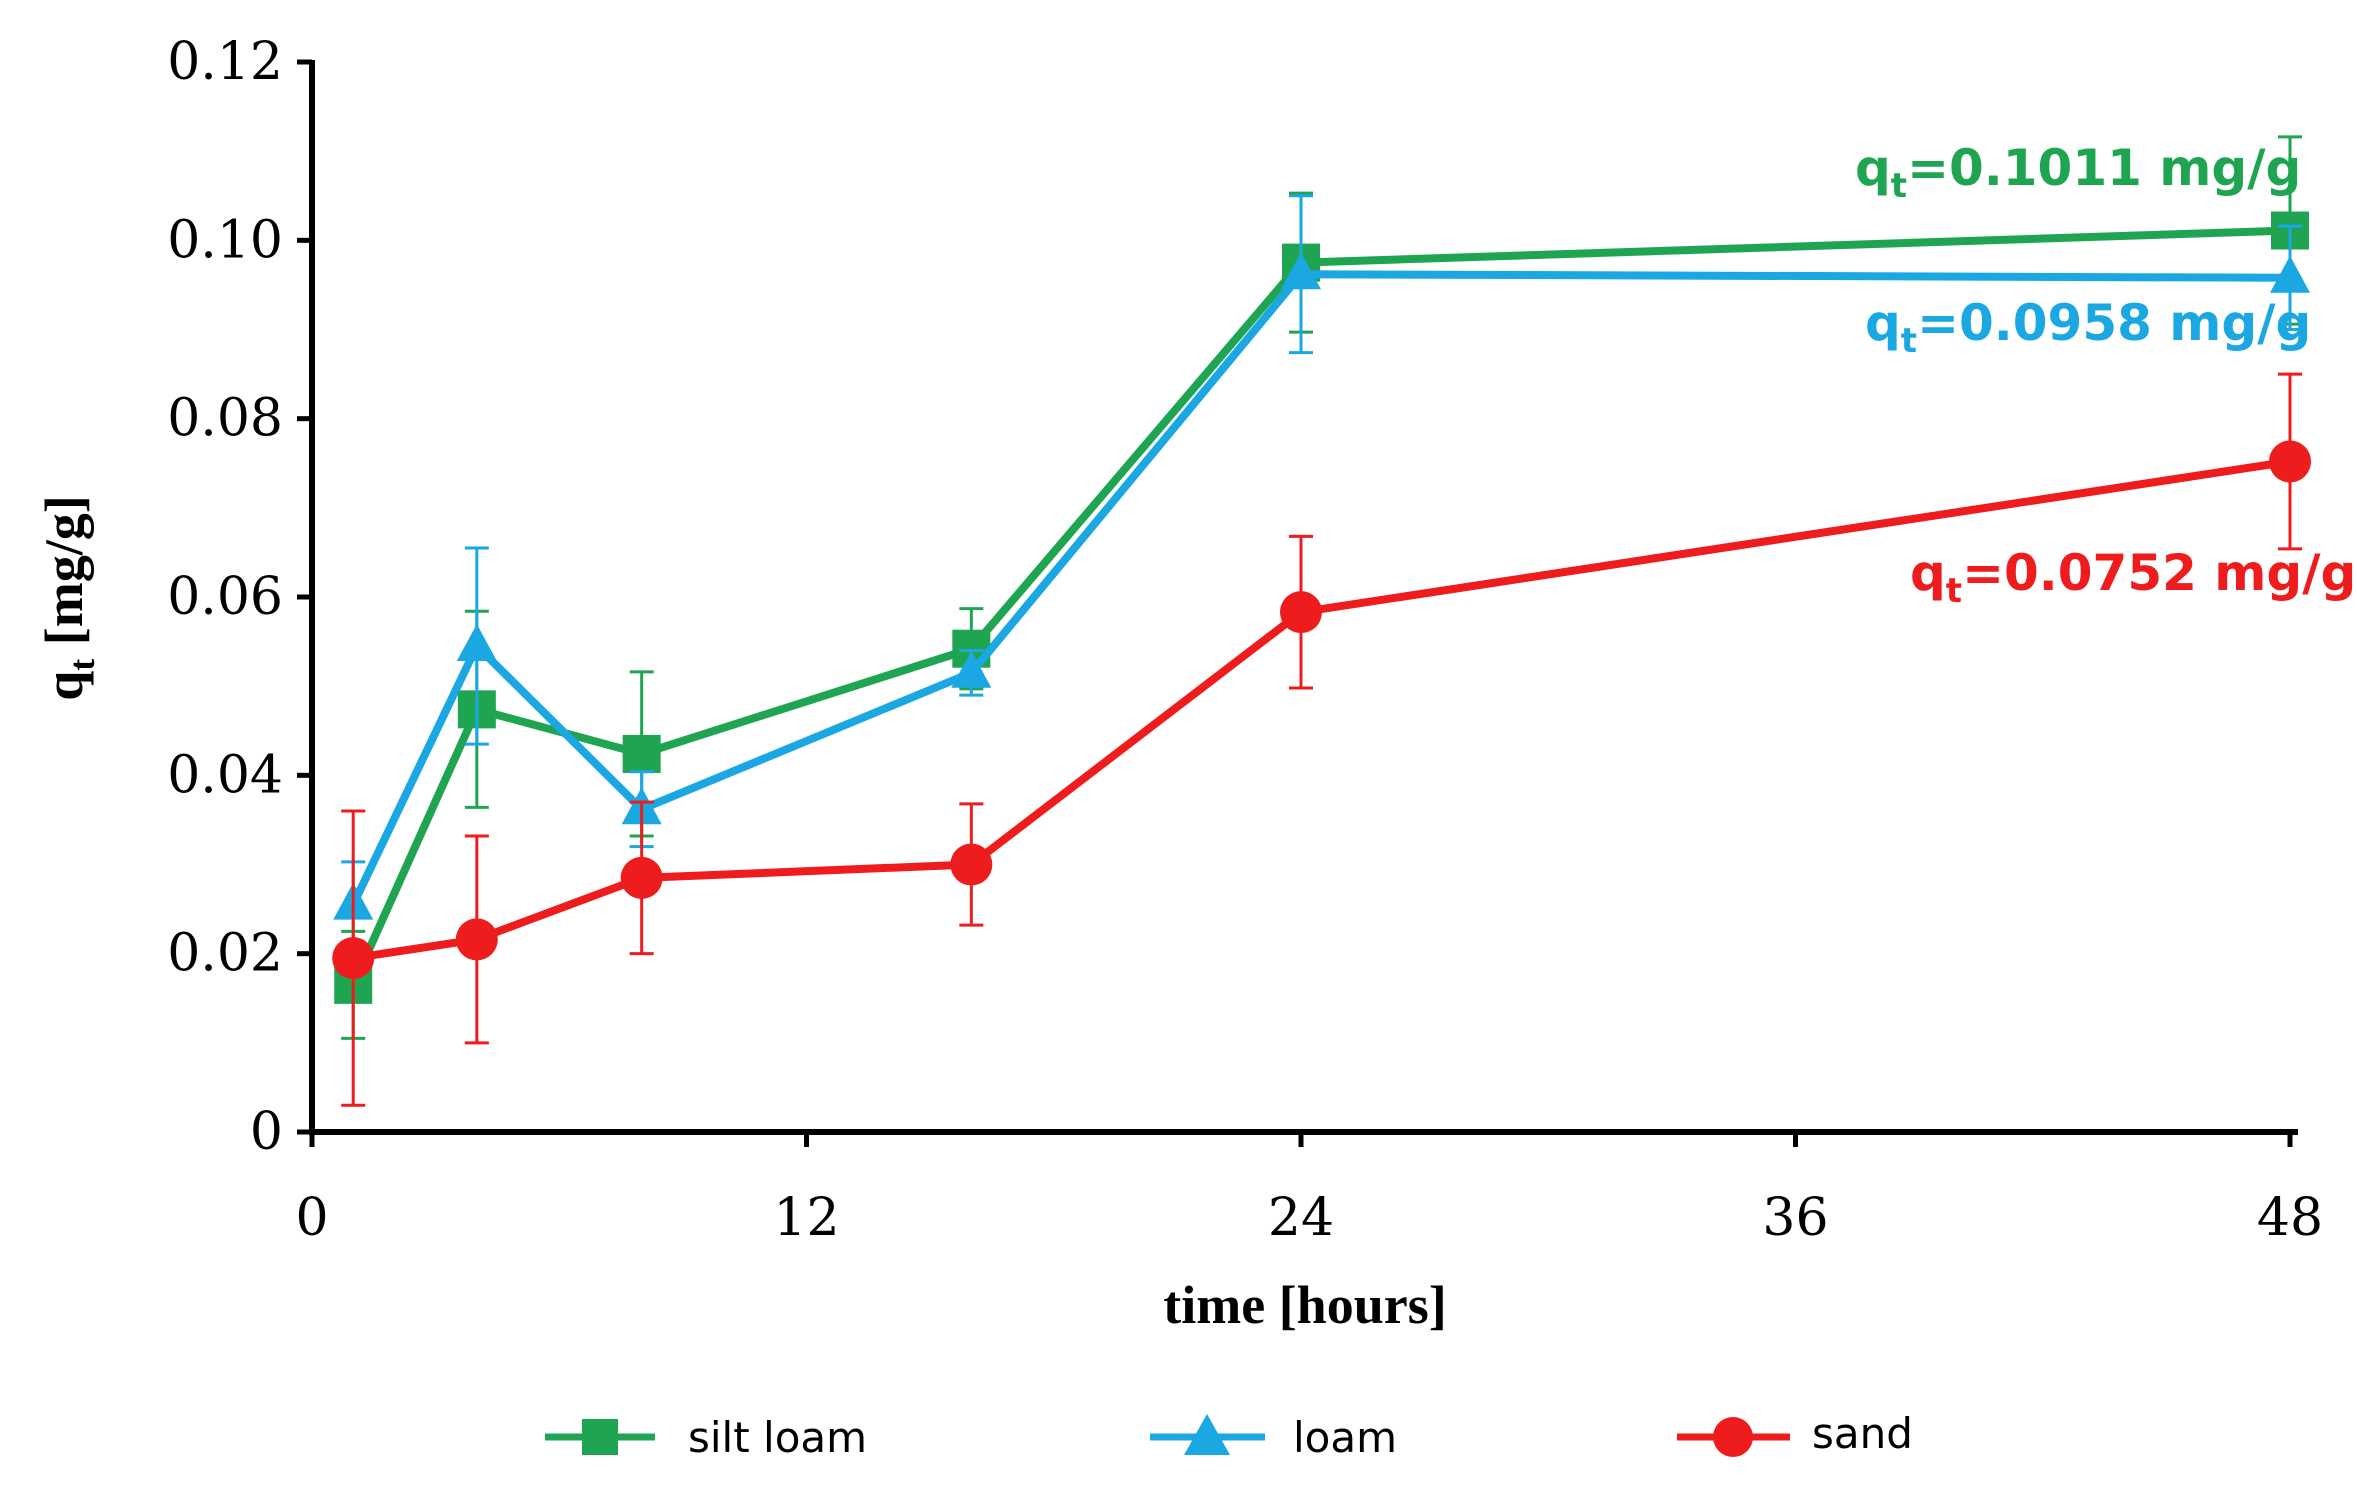  What do you see at coordinates (1899, 186) in the screenshot?
I see `annotation-silt-loam-sub: t` at bounding box center [1899, 186].